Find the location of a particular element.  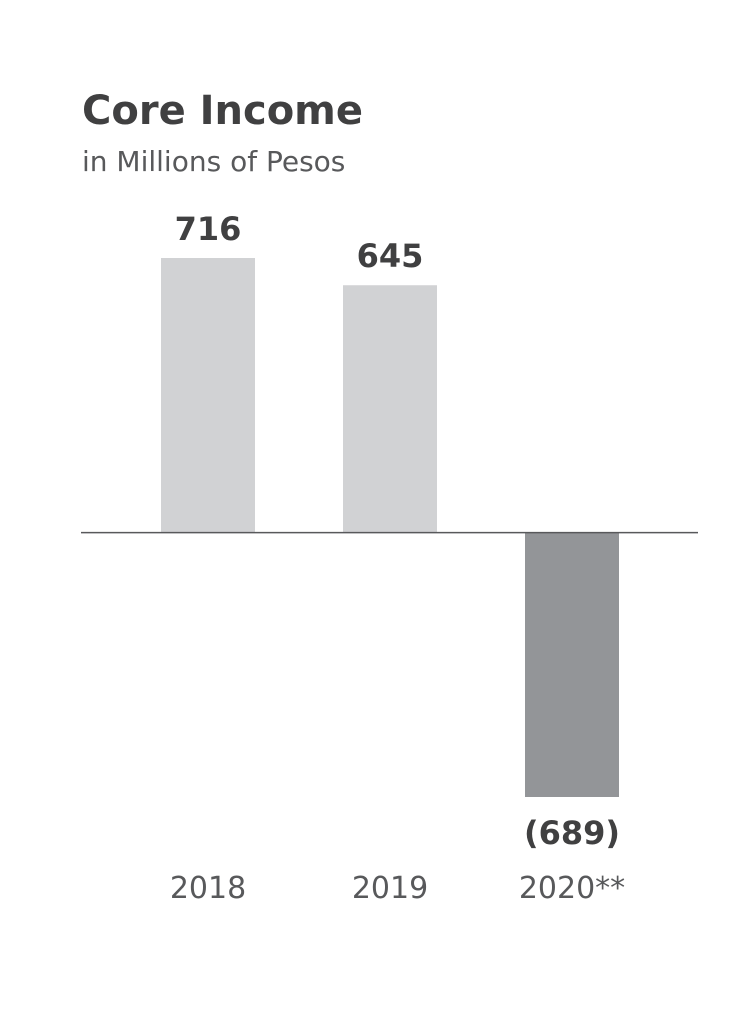

value-label: 716 is located at coordinates (208, 229).